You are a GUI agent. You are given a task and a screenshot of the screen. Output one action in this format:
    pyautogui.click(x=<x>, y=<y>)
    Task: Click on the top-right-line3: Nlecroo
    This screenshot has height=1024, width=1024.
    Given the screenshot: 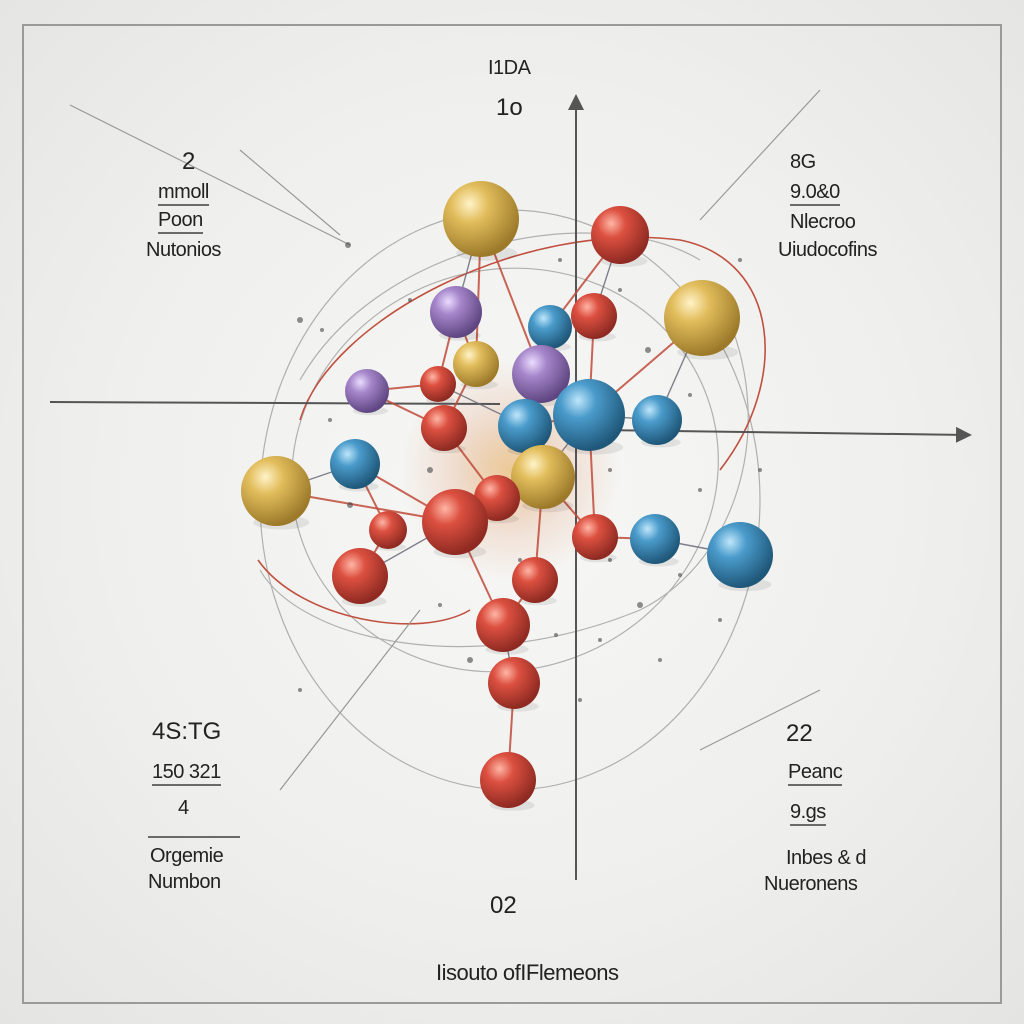 What is the action you would take?
    pyautogui.click(x=823, y=222)
    